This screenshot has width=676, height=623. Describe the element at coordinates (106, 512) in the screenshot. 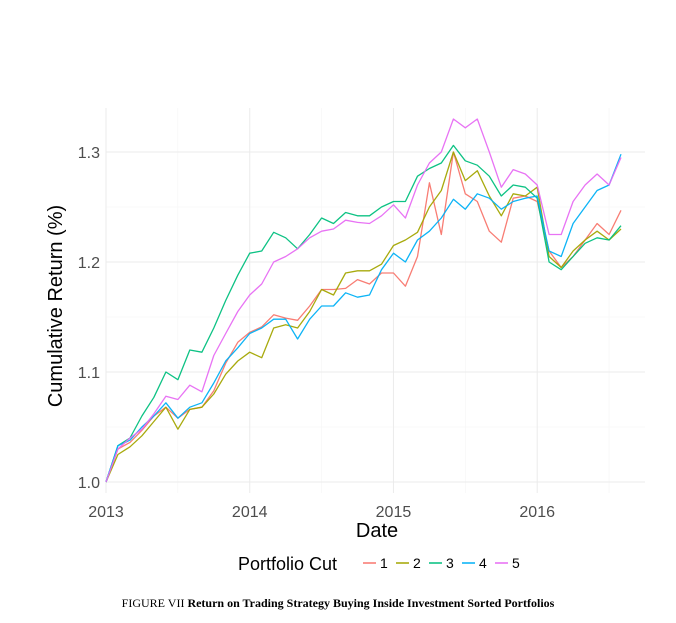

I see `x-tick-label: 2013` at that location.